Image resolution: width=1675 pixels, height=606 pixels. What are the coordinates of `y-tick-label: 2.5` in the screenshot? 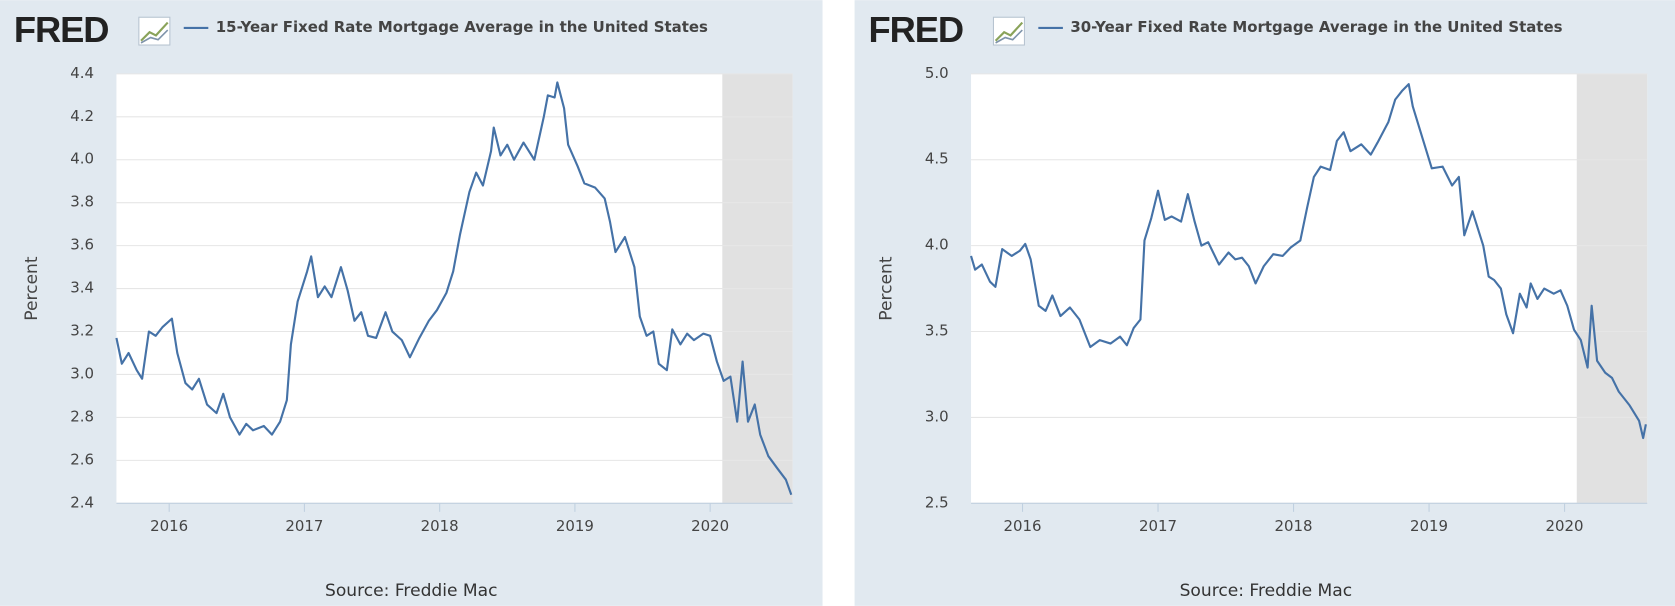 It's located at (937, 502).